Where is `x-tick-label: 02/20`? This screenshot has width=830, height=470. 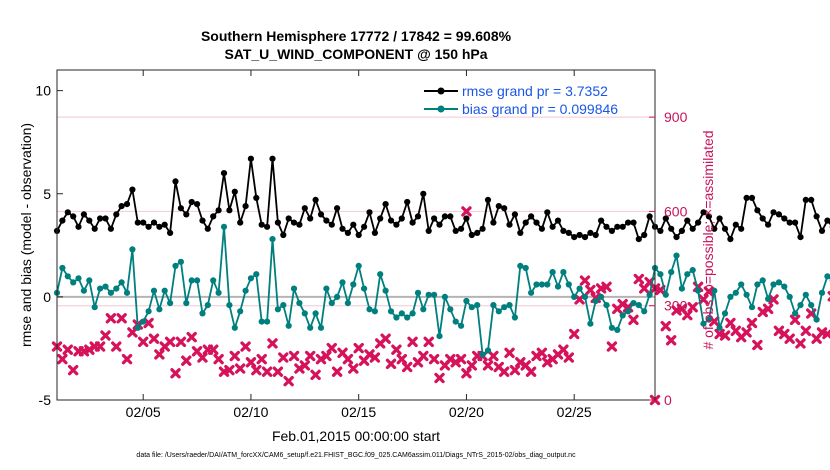 x-tick-label: 02/20 is located at coordinates (466, 412).